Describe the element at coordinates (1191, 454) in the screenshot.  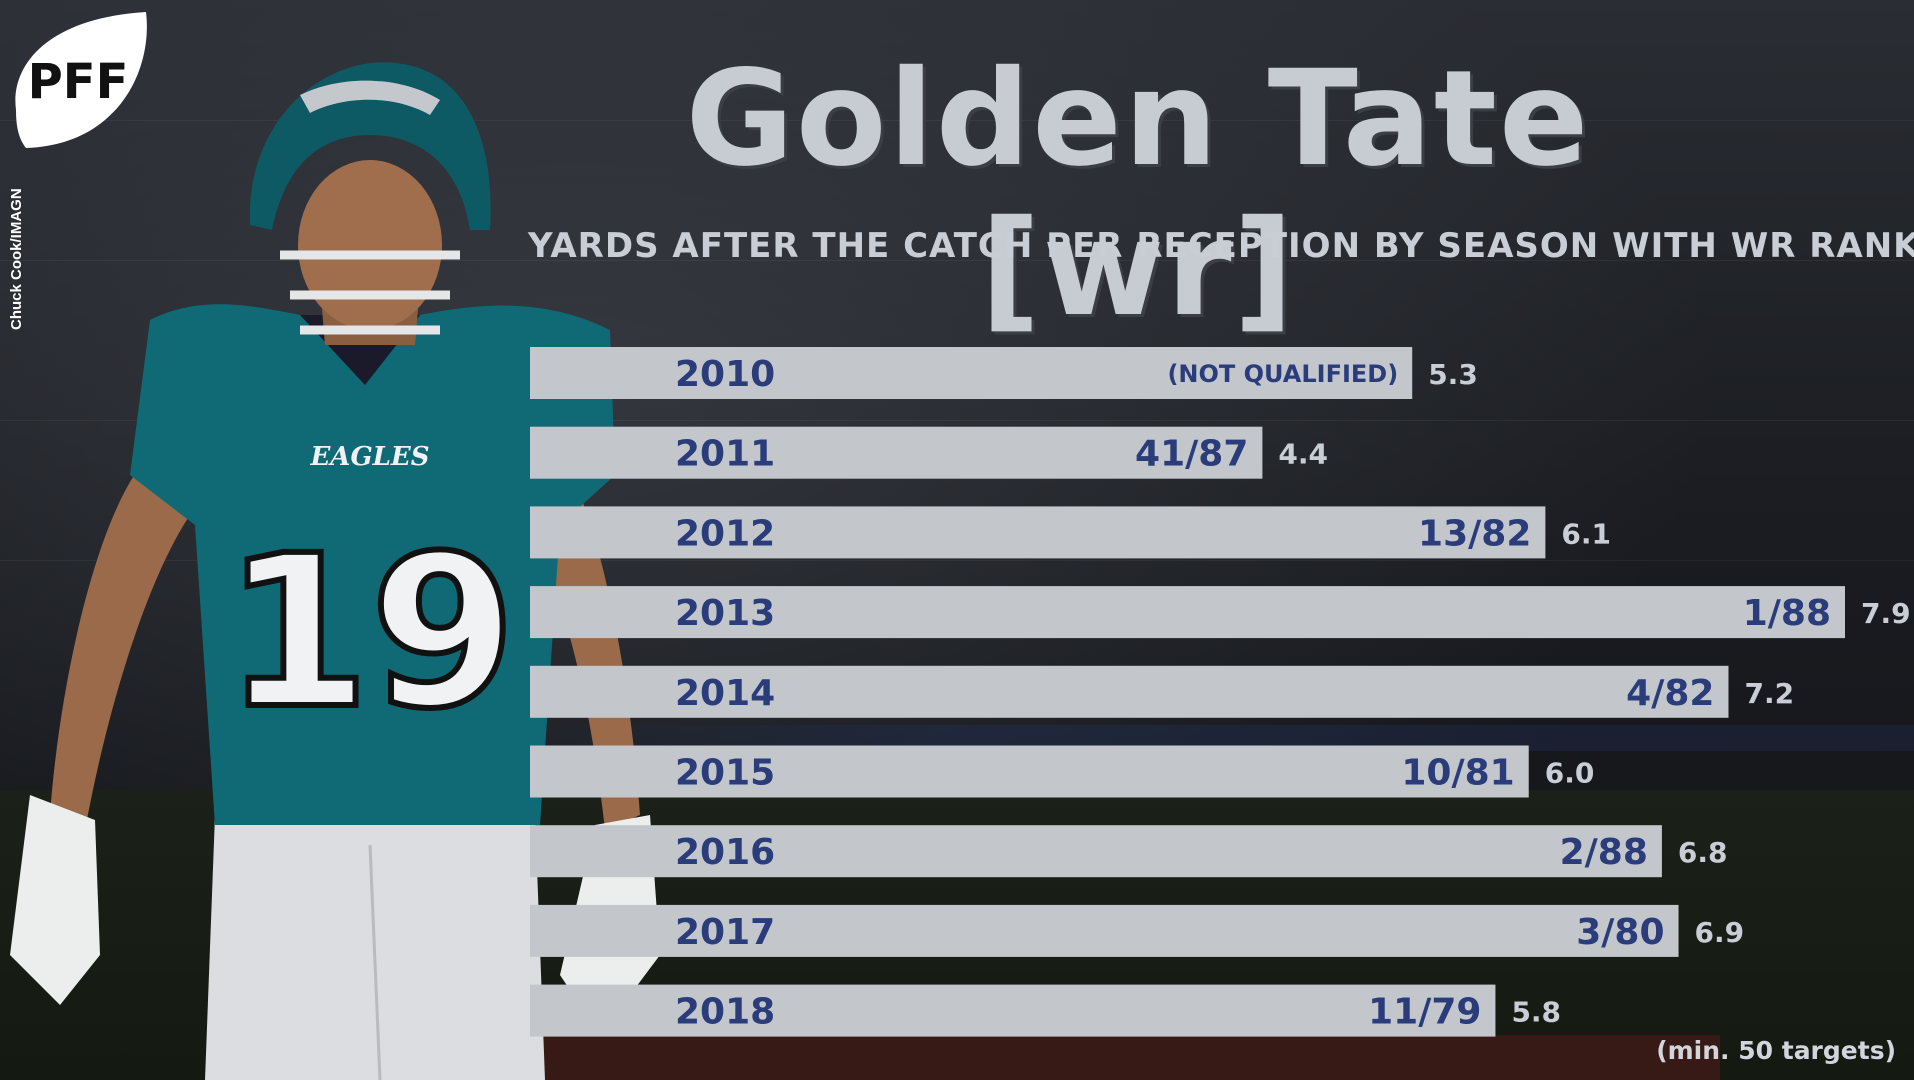
I see `rank-label-2011: 41/87` at that location.